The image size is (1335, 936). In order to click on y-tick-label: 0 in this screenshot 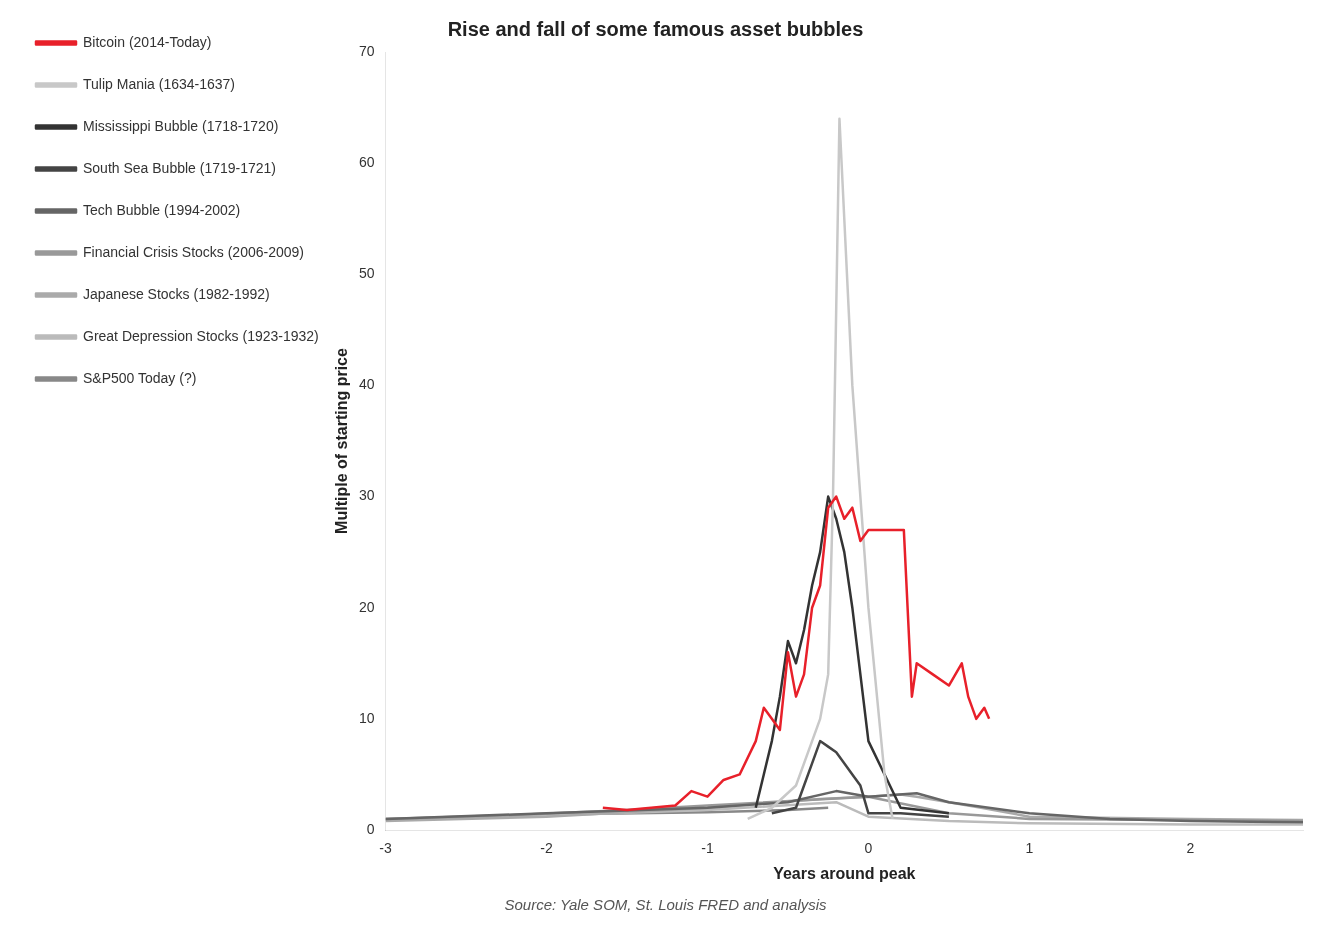, I will do `click(370, 828)`.